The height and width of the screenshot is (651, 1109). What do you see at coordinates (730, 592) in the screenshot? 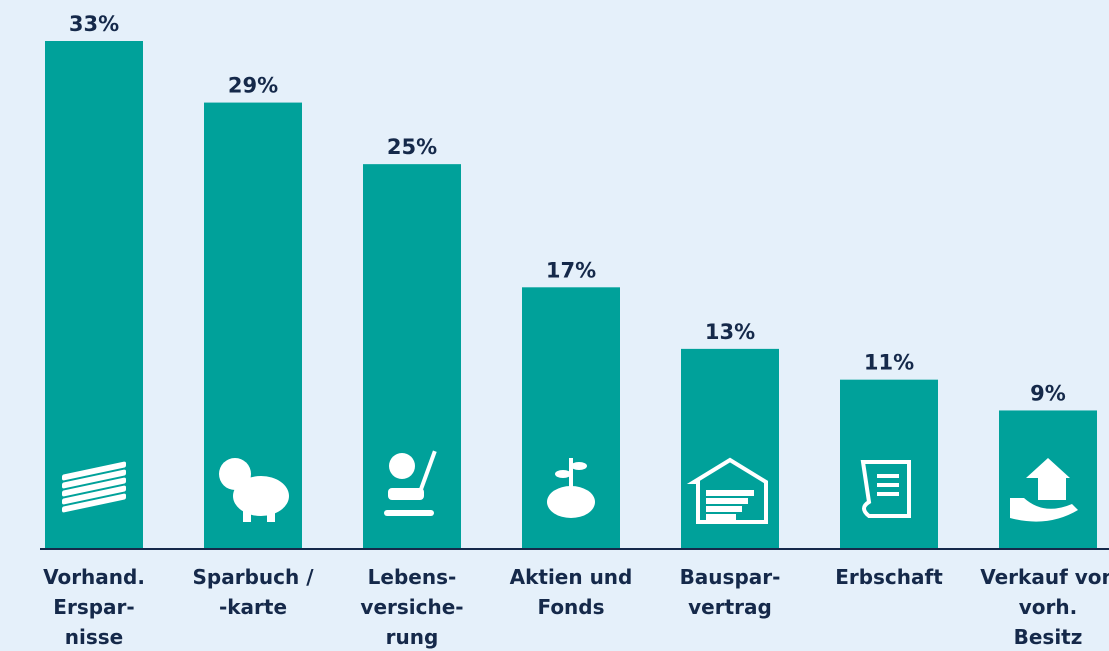
I see `x-tick-label: Bauspar-vertrag` at bounding box center [730, 592].